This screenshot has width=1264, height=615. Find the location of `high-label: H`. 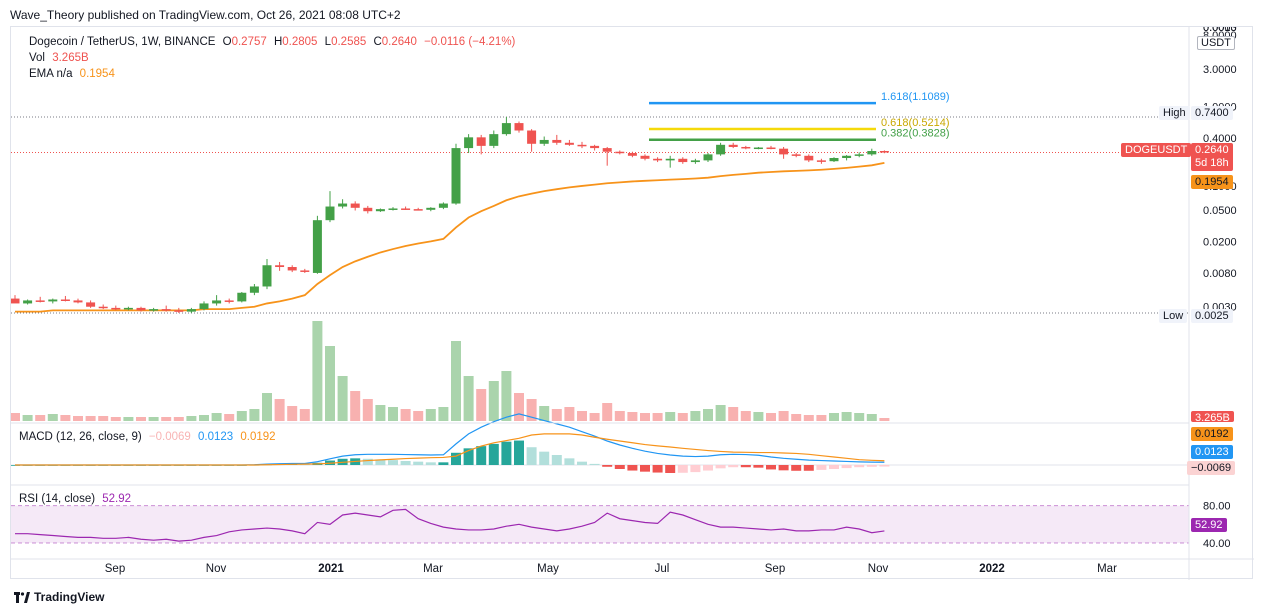

high-label: H is located at coordinates (278, 42).